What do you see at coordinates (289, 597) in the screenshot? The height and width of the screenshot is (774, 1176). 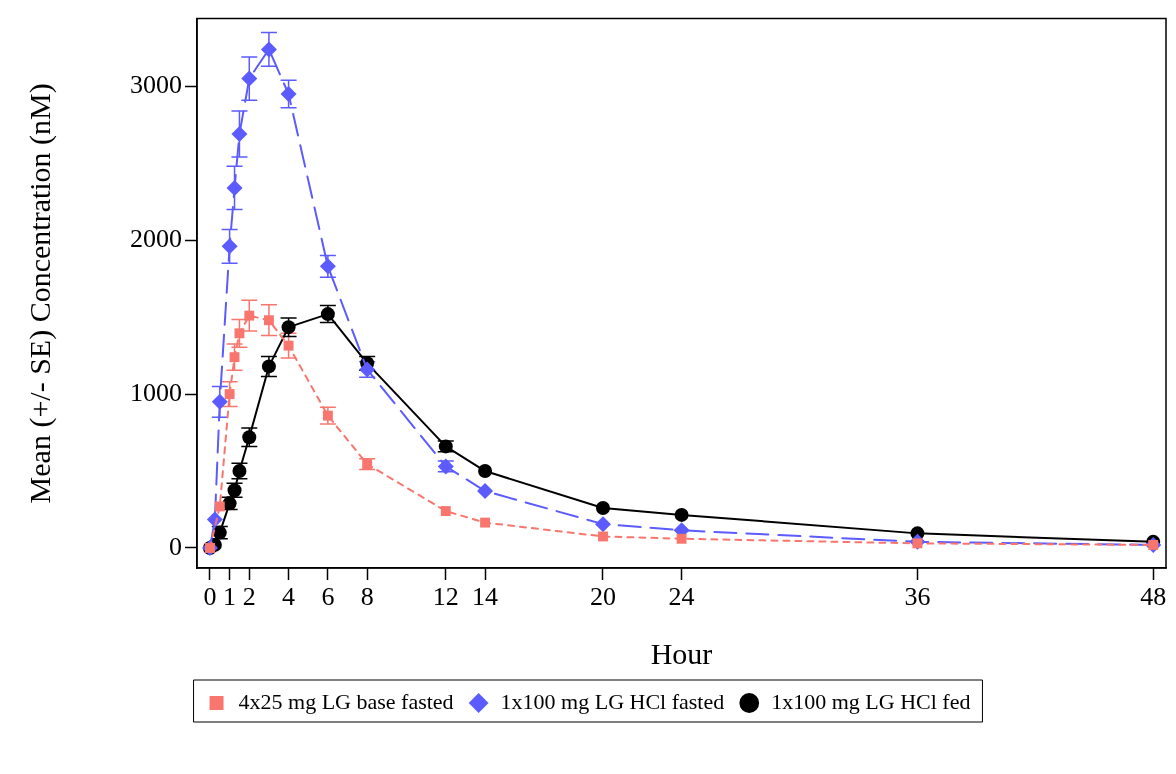 I see `x-tick-label: 4` at bounding box center [289, 597].